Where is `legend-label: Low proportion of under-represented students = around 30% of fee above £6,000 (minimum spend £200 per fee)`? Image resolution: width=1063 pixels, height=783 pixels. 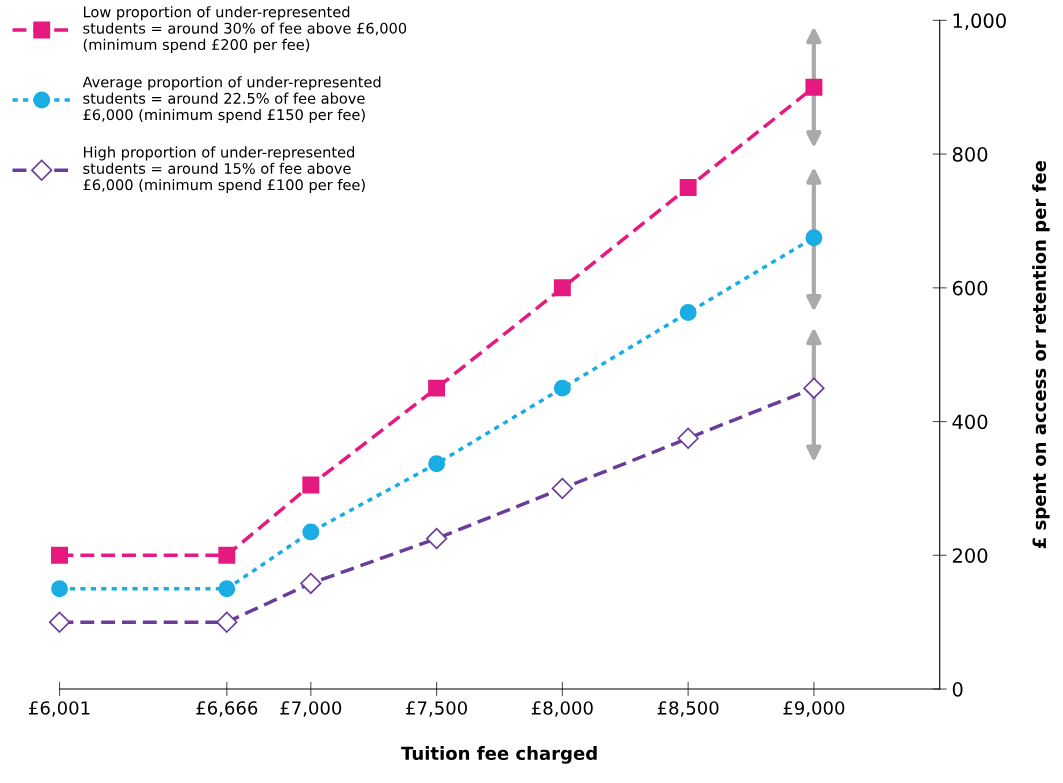 legend-label: Low proportion of under-represented students = around 30% of fee above £6,000 (minimum spend £200 per fee) is located at coordinates (245, 29).